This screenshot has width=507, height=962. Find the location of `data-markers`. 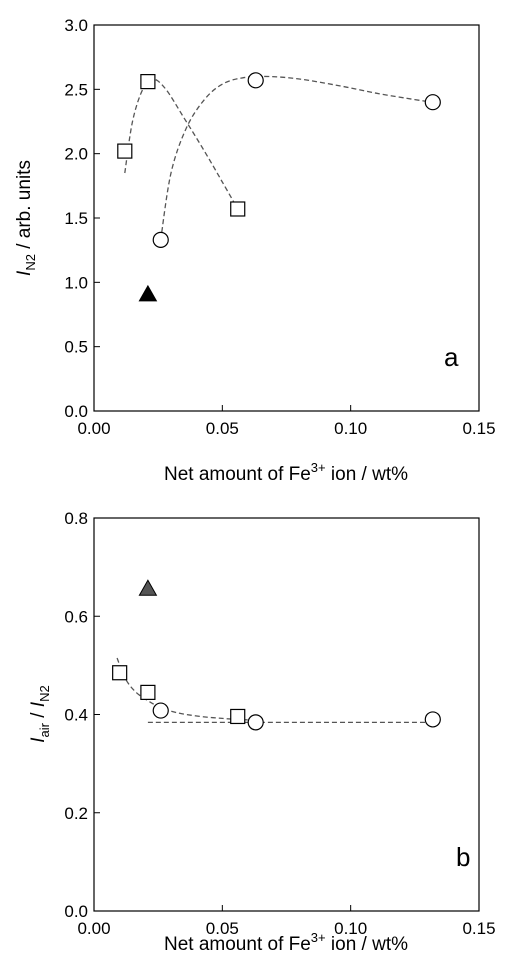

data-markers is located at coordinates (276, 655).